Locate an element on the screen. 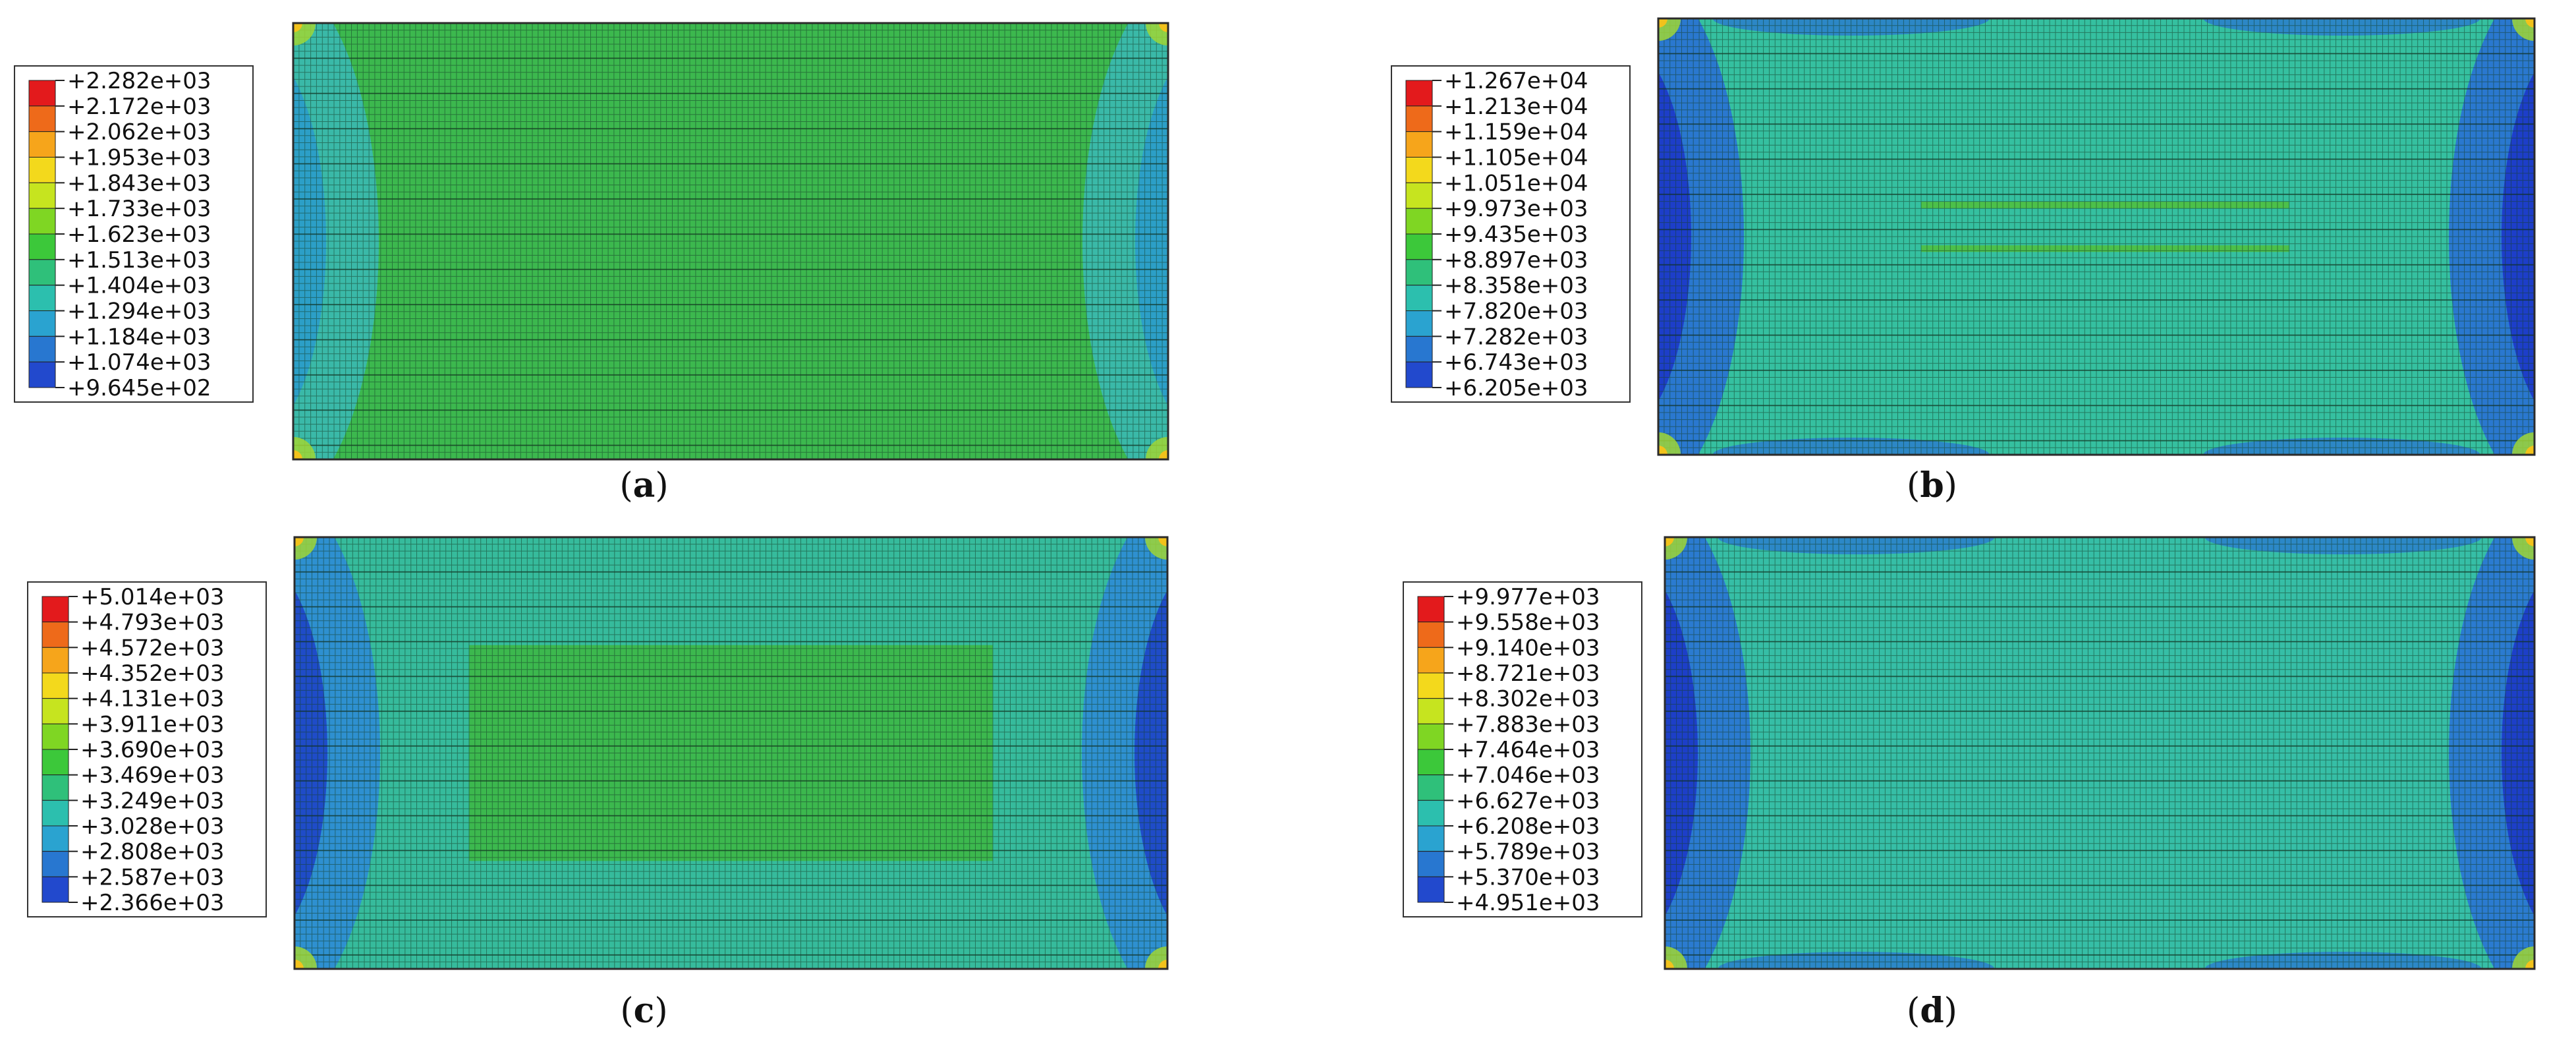 The height and width of the screenshot is (1046, 2576). legend-value: +5.370e+03 is located at coordinates (1528, 877).